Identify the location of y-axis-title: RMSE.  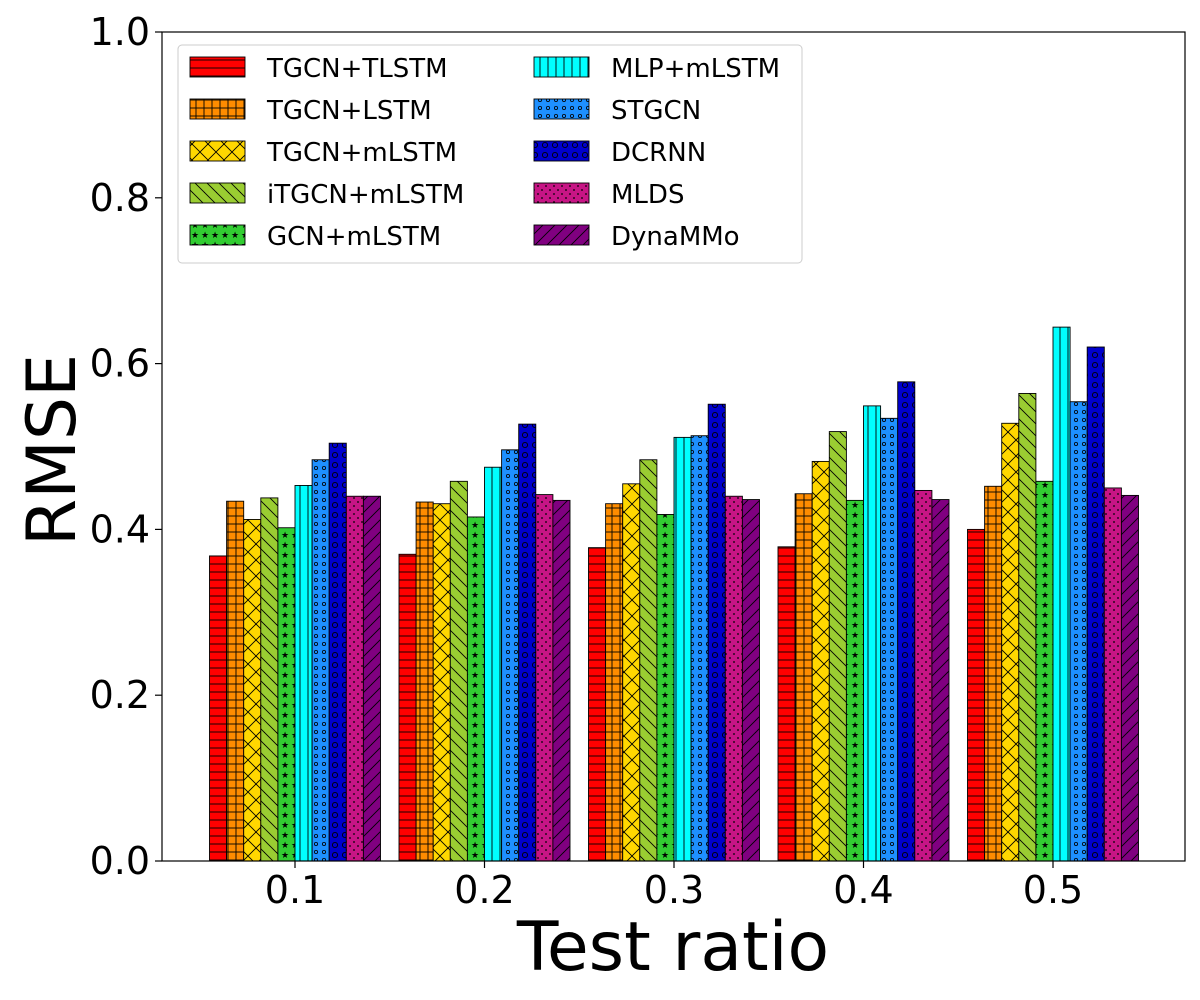
(52, 450).